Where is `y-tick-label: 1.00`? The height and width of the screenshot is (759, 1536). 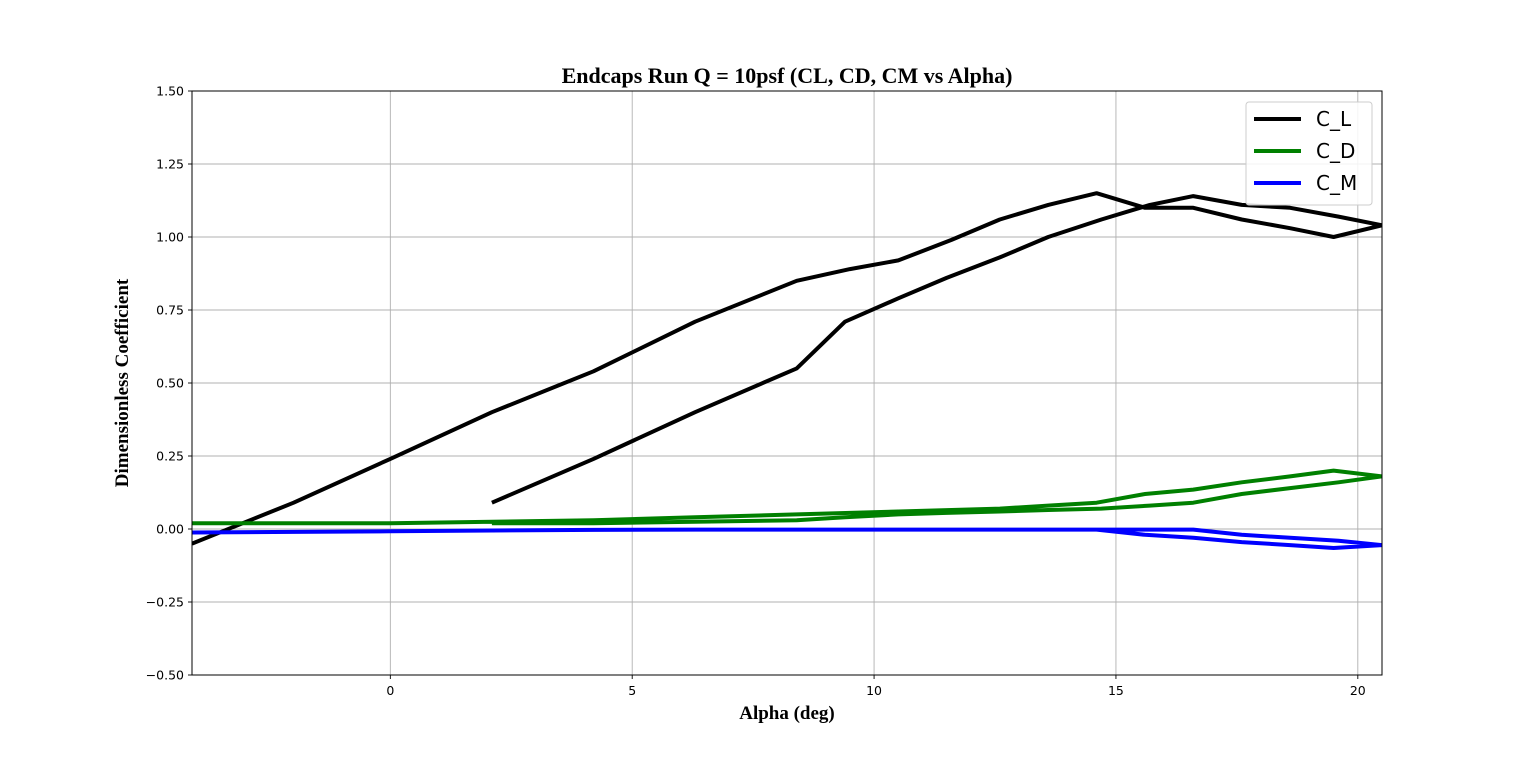
y-tick-label: 1.00 is located at coordinates (170, 237).